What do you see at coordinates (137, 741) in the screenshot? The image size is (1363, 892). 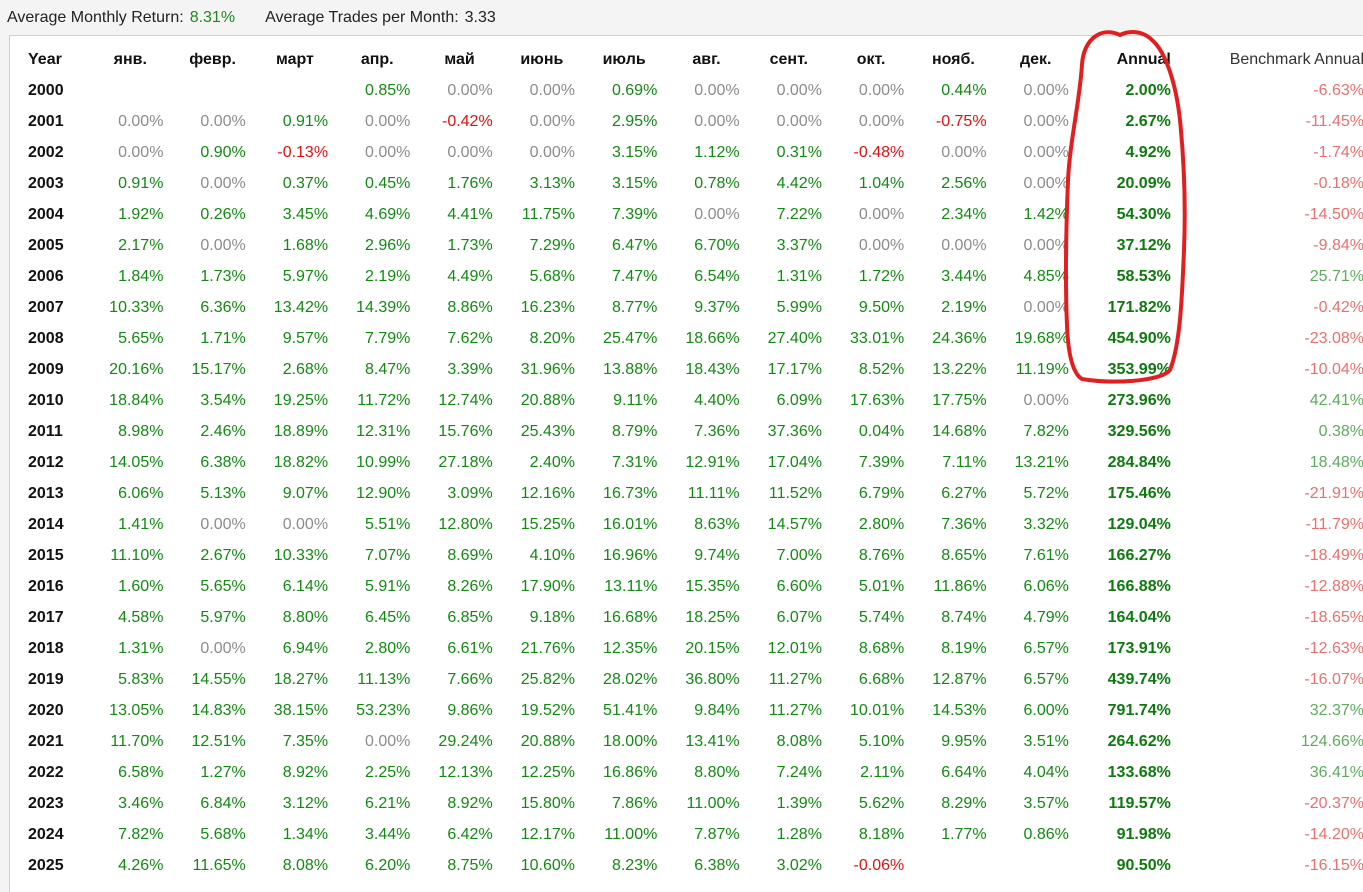 I see `month-cell-jan: 11.70%` at bounding box center [137, 741].